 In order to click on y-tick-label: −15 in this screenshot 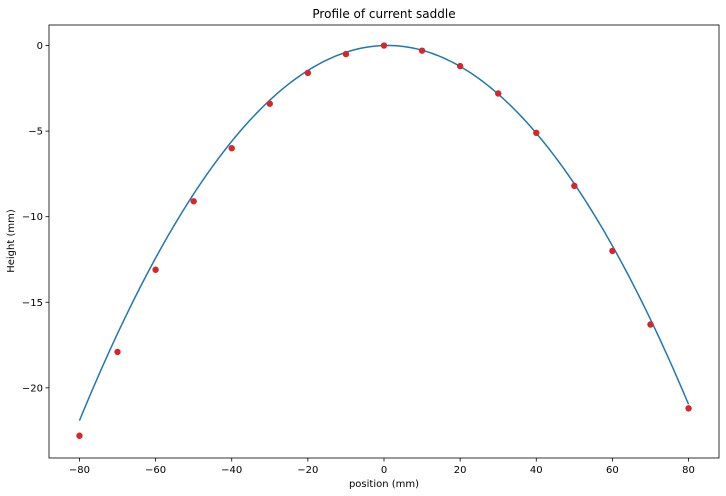, I will do `click(32, 303)`.